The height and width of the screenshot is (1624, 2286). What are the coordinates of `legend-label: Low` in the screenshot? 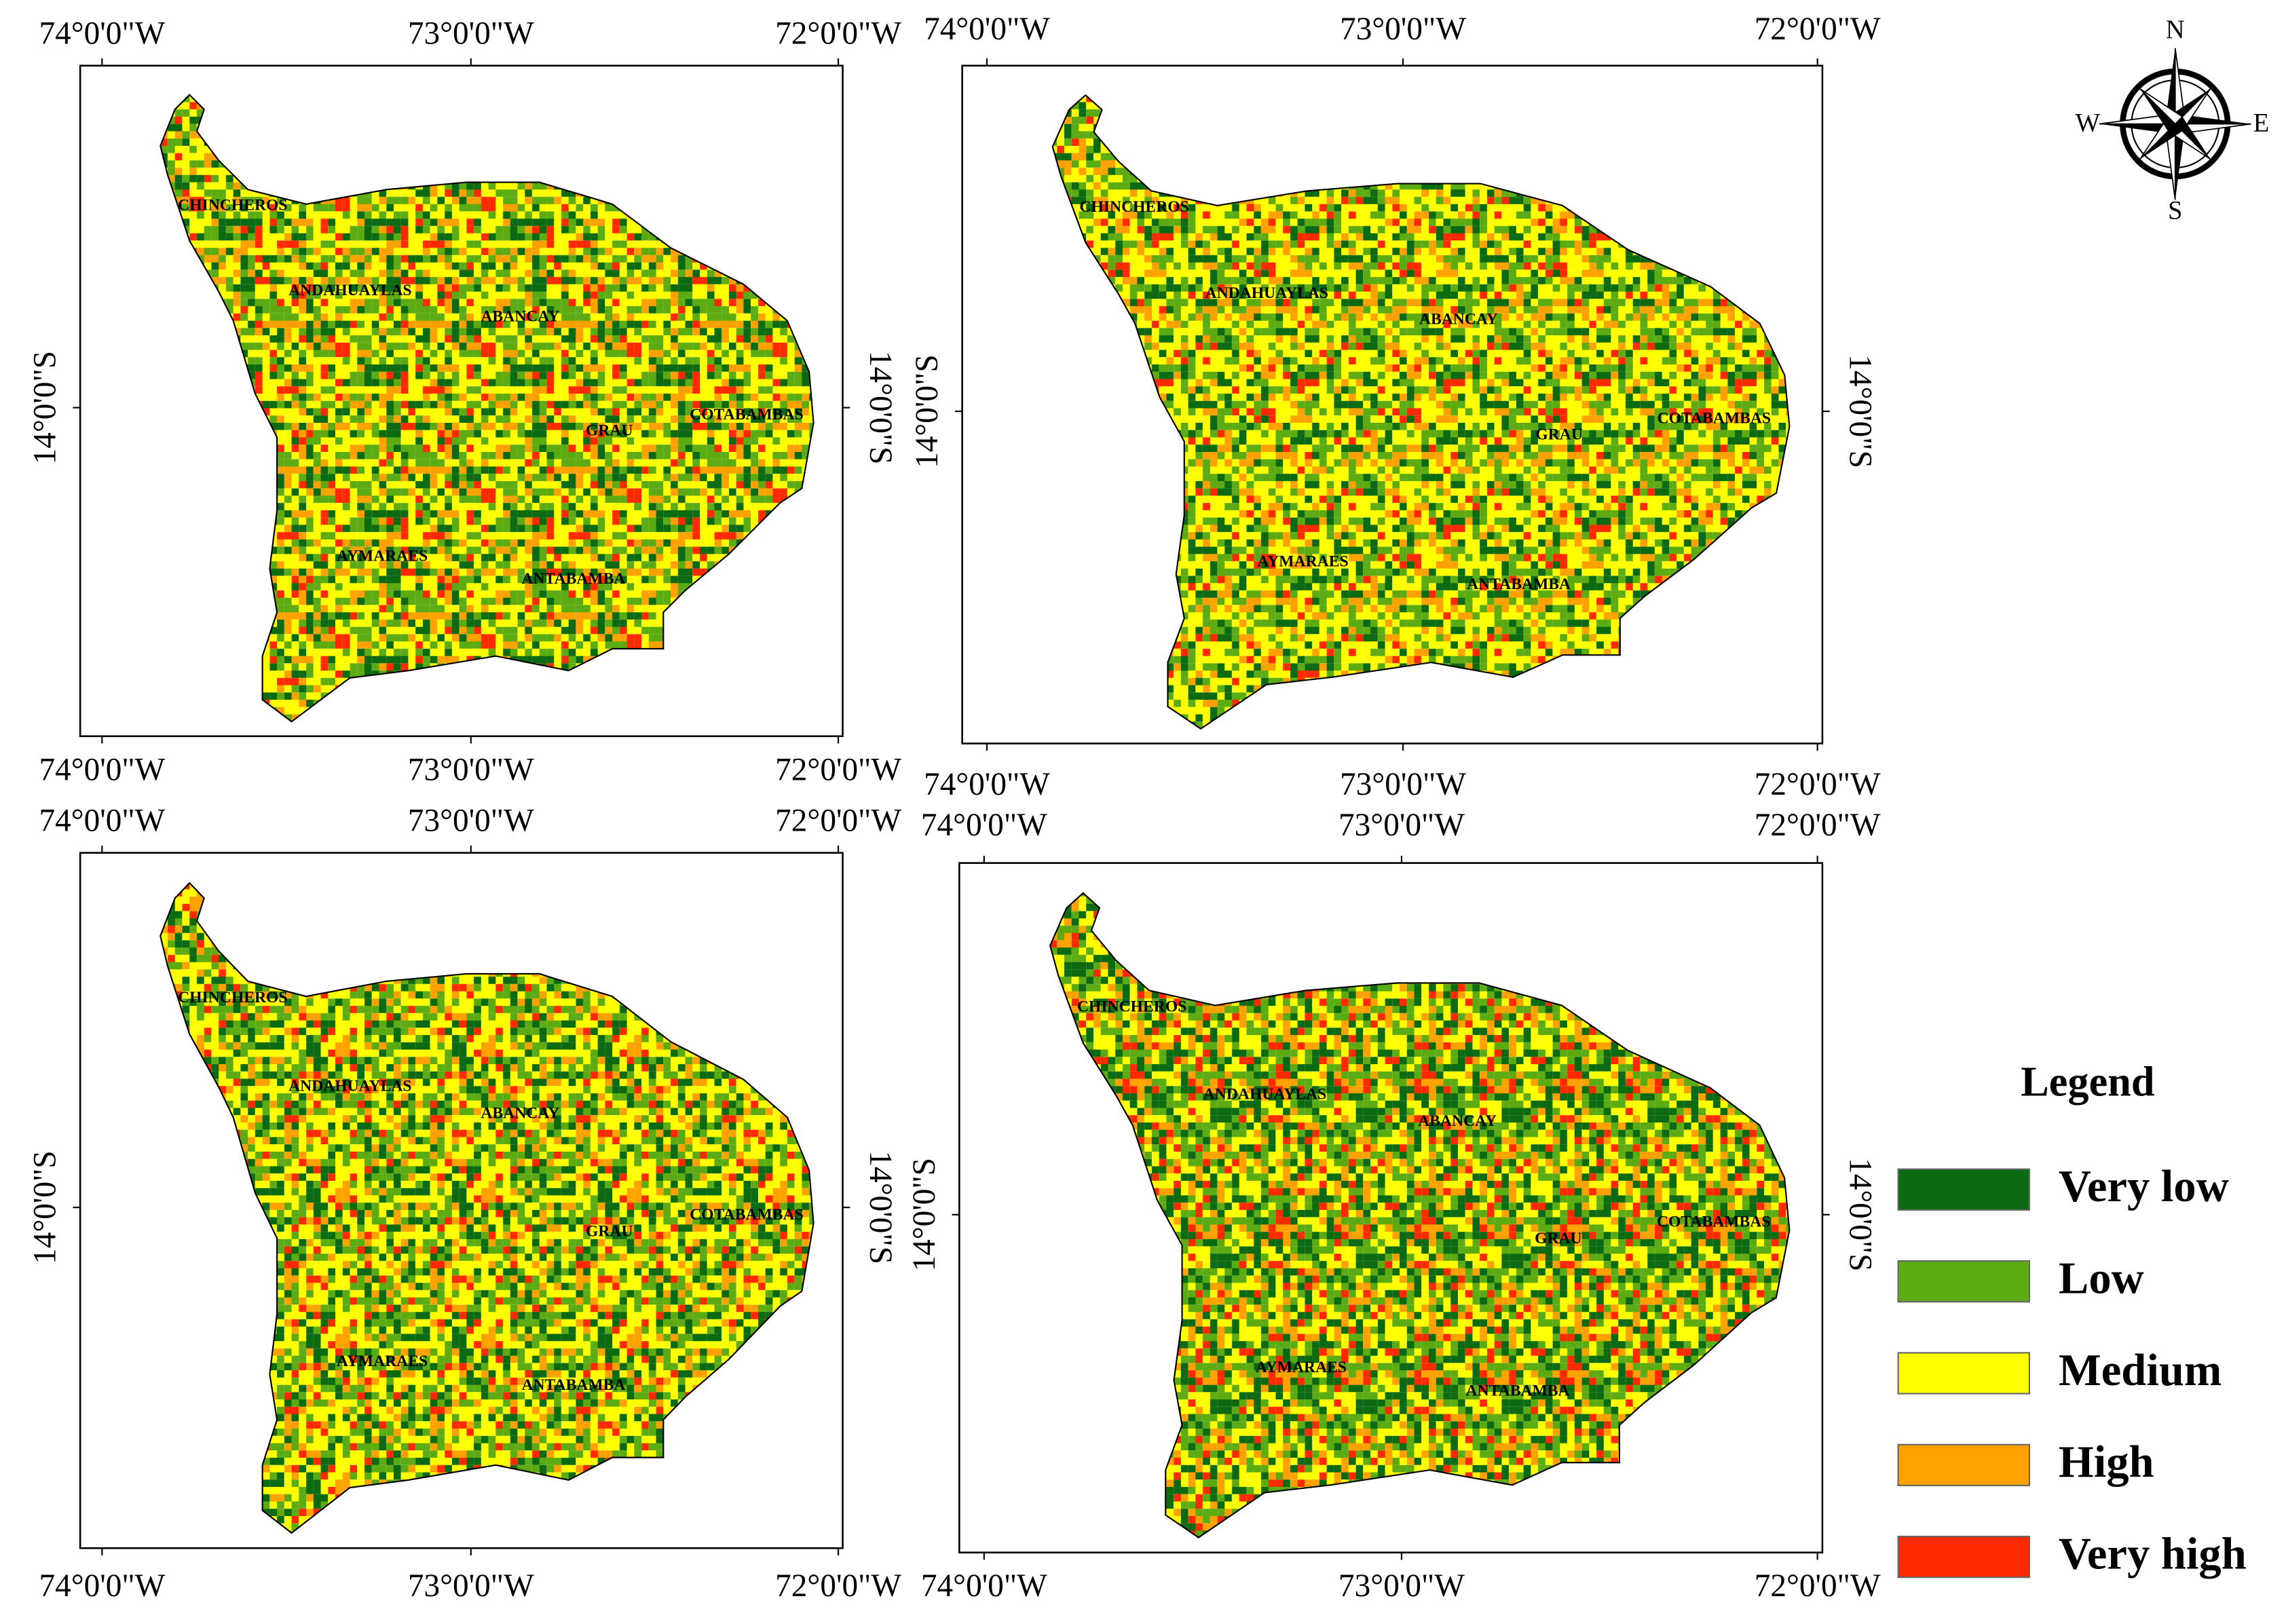 It's located at (2101, 1279).